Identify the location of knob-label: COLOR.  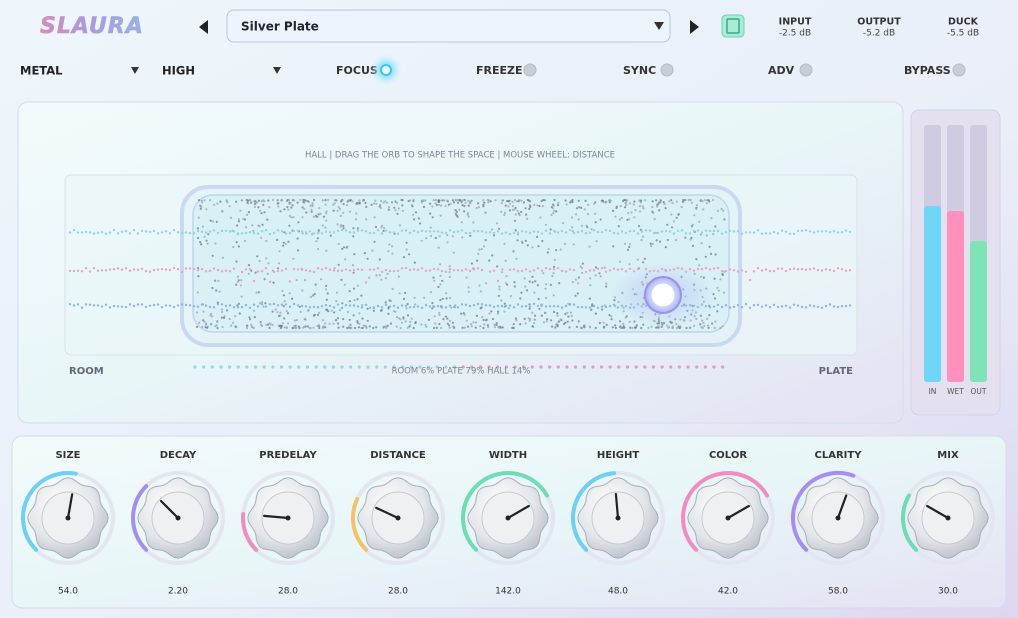
(728, 455).